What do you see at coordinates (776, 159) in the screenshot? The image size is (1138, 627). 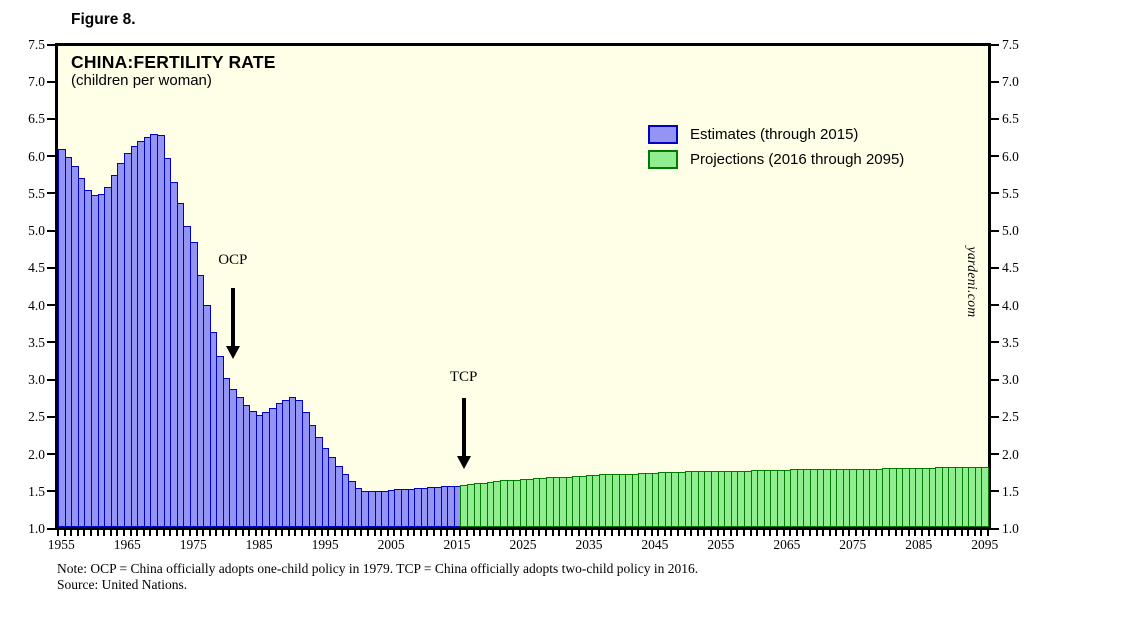 I see `legend-item-projections: Projections (2016 through 2095)` at bounding box center [776, 159].